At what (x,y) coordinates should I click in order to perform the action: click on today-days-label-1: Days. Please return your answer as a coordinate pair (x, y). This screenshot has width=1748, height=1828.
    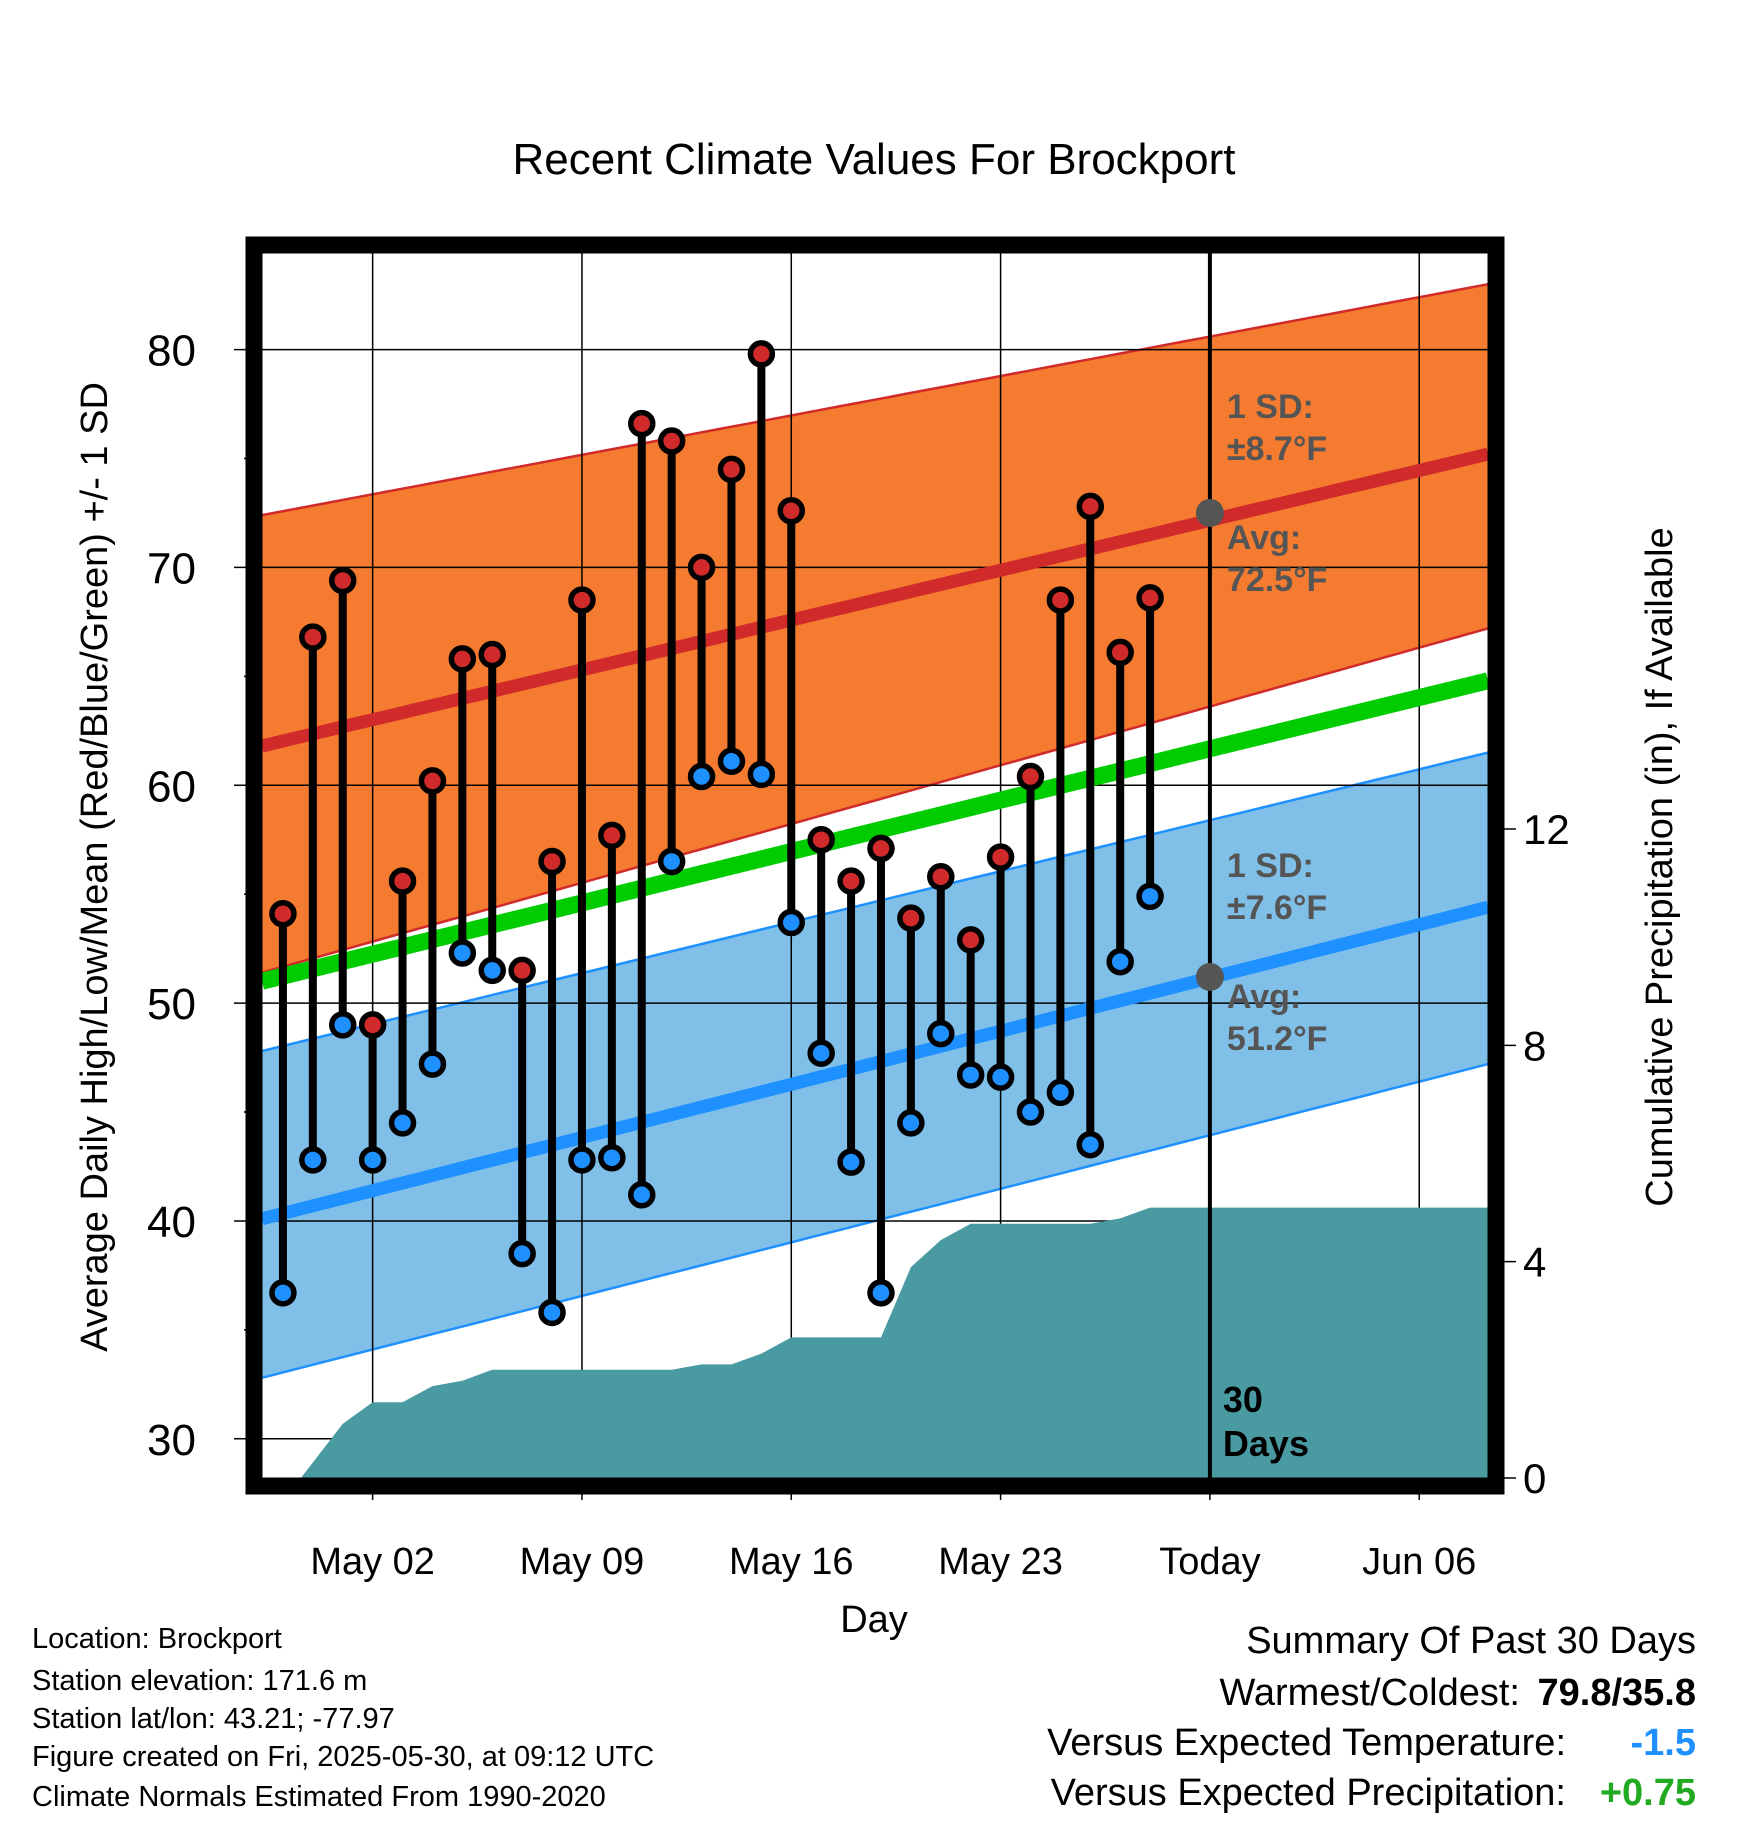
    Looking at the image, I should click on (1266, 1443).